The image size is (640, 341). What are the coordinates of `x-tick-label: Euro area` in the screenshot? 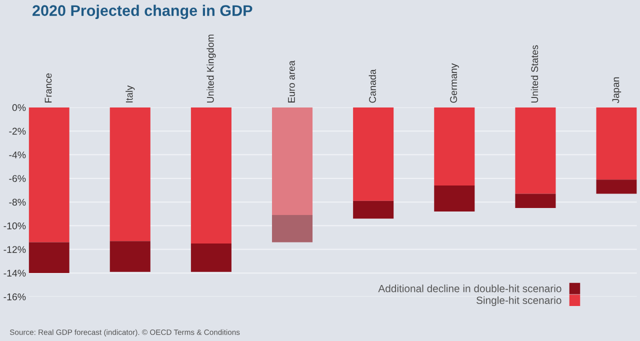 It's located at (291, 81).